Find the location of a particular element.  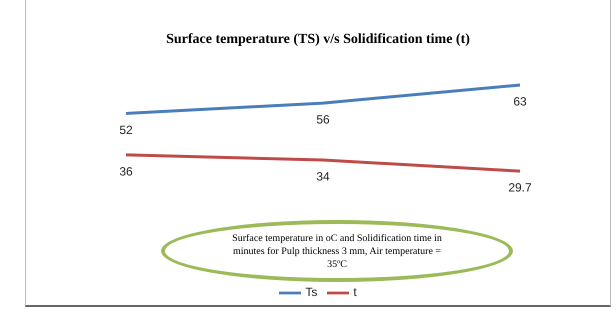

data-label: 56 is located at coordinates (323, 119).